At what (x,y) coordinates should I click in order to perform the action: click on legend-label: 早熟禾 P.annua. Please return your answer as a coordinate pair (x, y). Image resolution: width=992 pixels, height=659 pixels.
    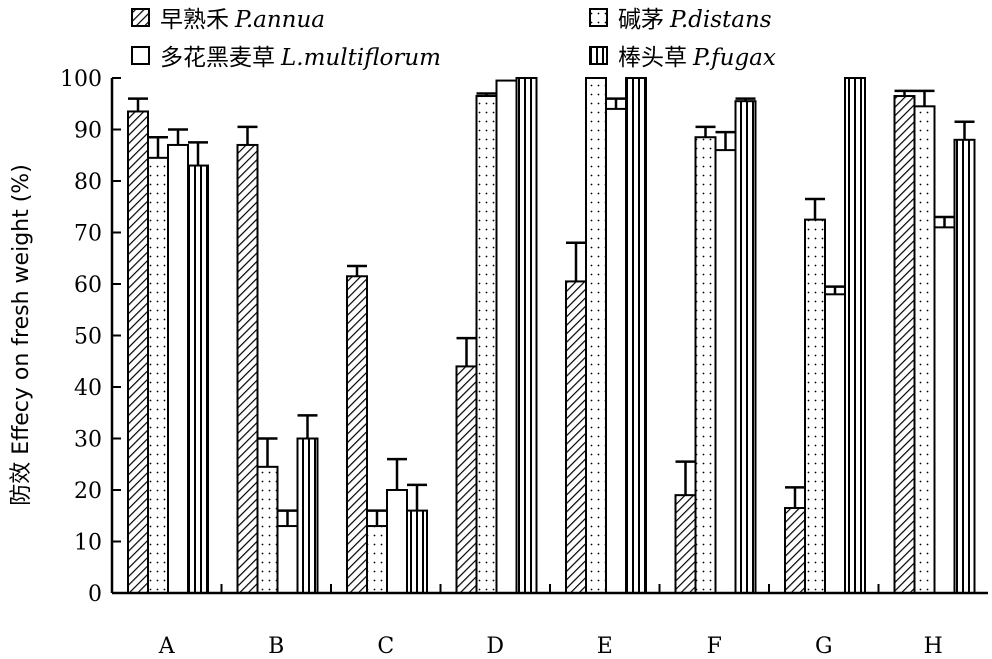
    Looking at the image, I should click on (242, 20).